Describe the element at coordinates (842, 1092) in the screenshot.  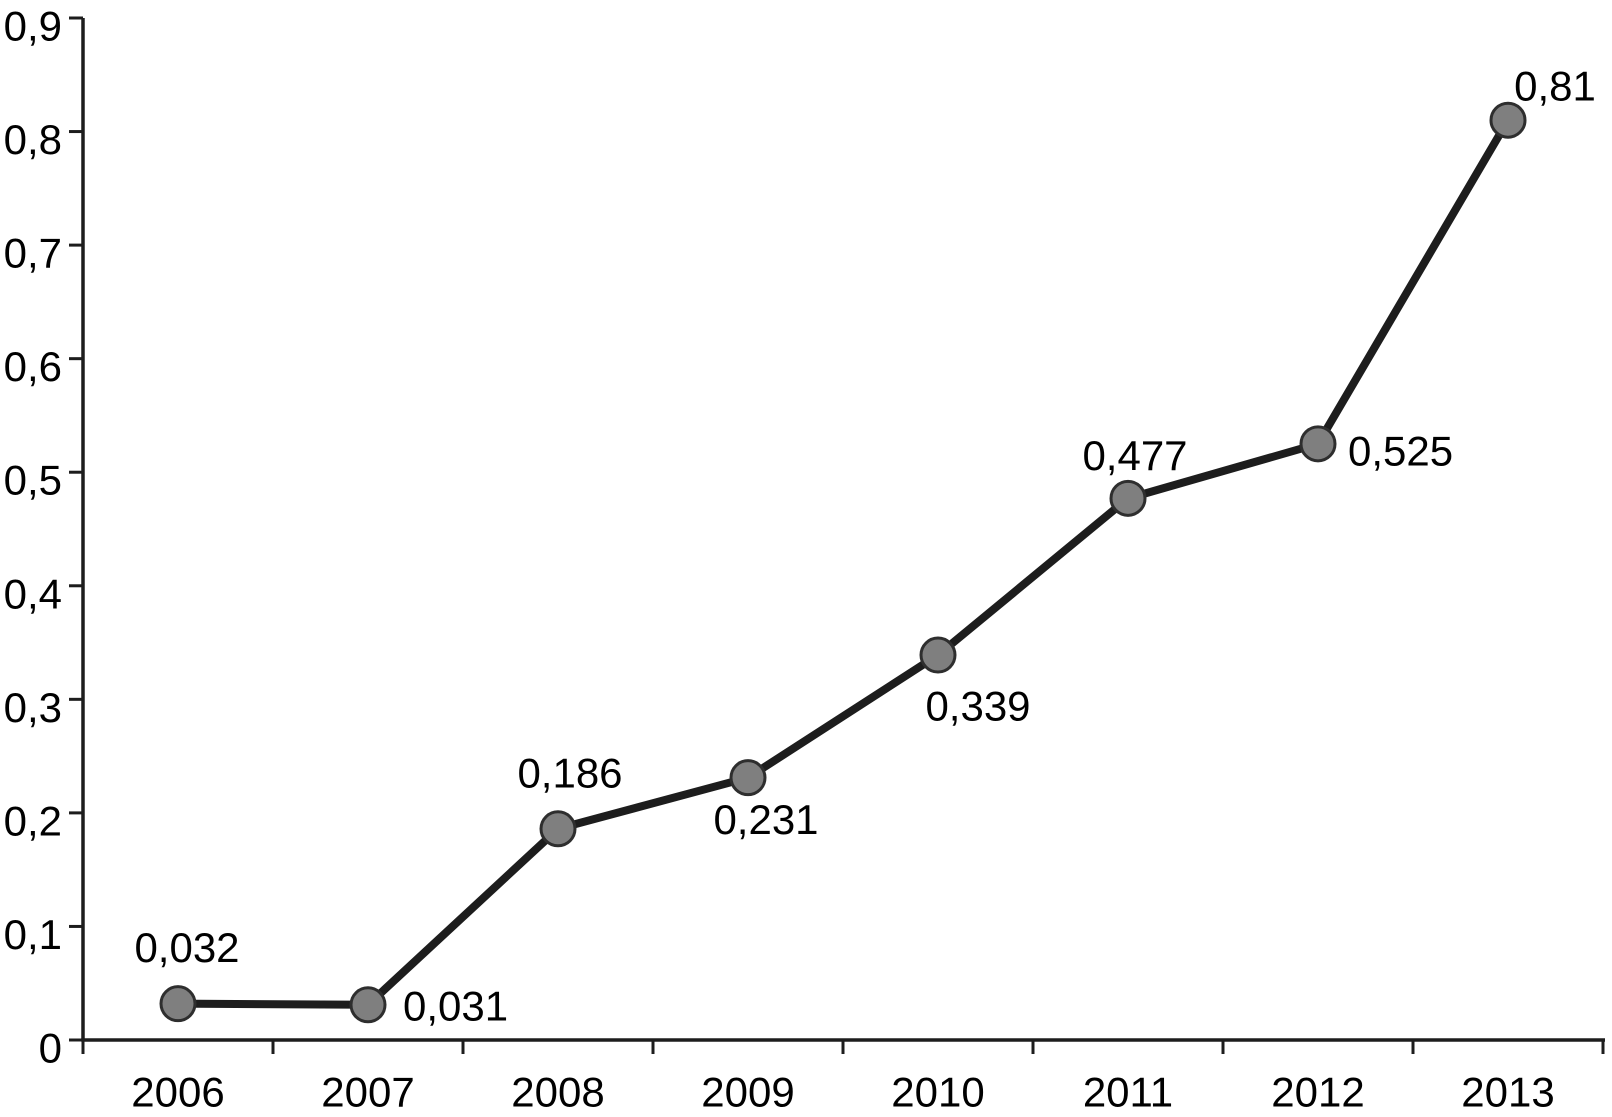
I see `x-axis-category-labels: 2006 2007 2008 2009 2010 2011 2012 2013` at that location.